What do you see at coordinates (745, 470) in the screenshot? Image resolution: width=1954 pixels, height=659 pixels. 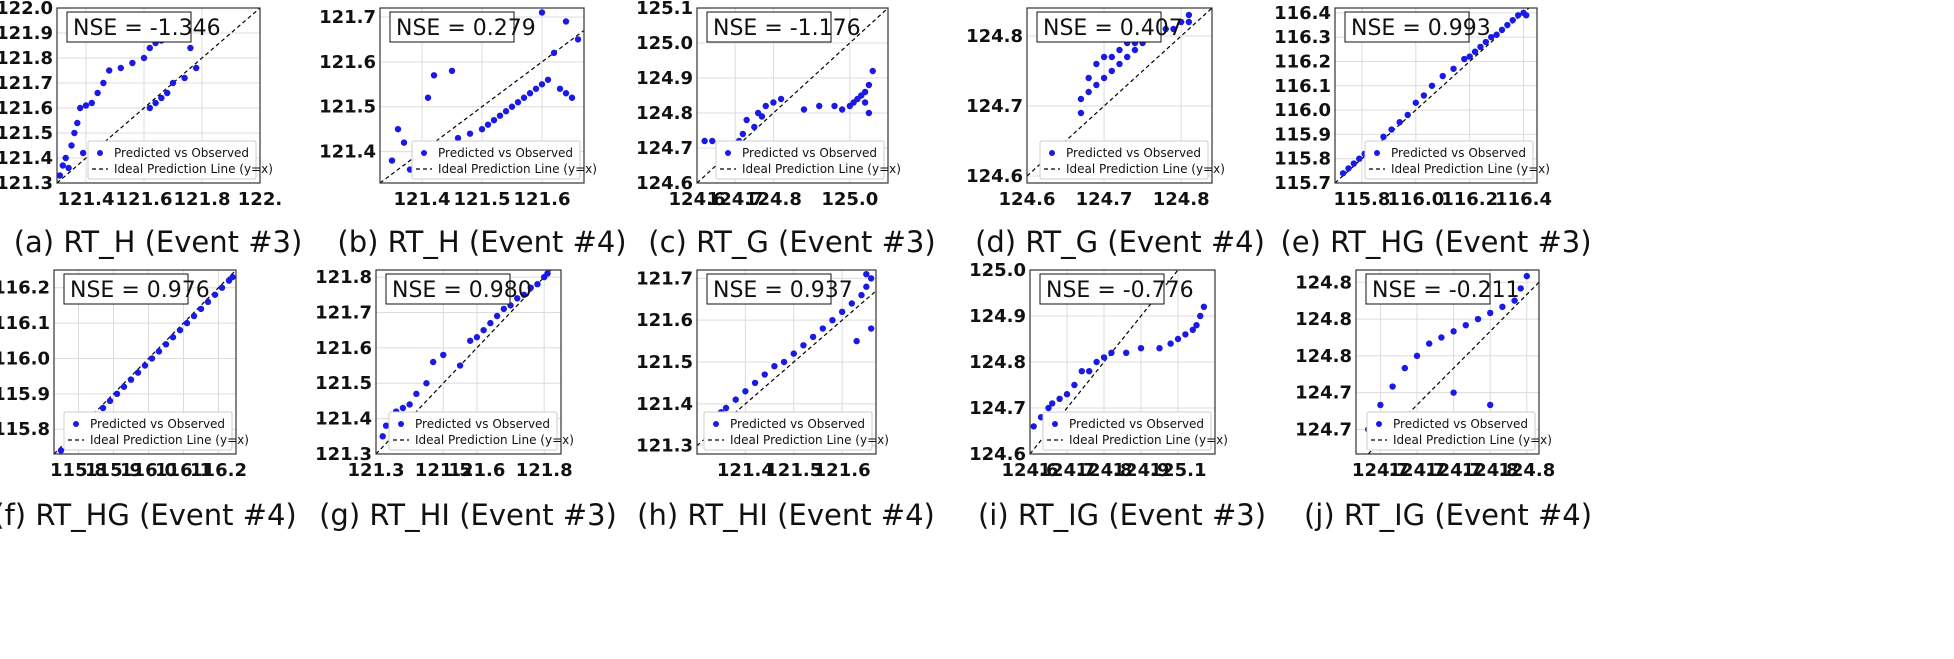 I see `x-tick-label: 121.4` at bounding box center [745, 470].